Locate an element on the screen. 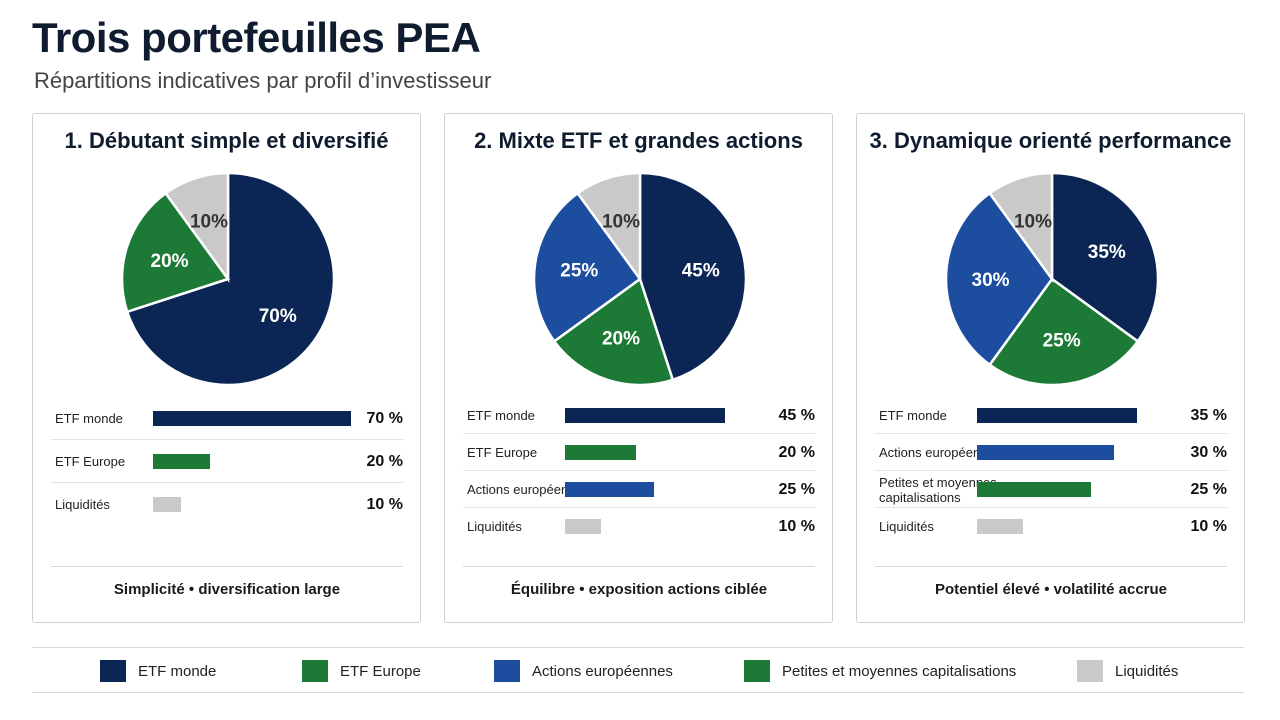 This screenshot has height=720, width=1280. allocation-row: ETF monde 70 % is located at coordinates (227, 418).